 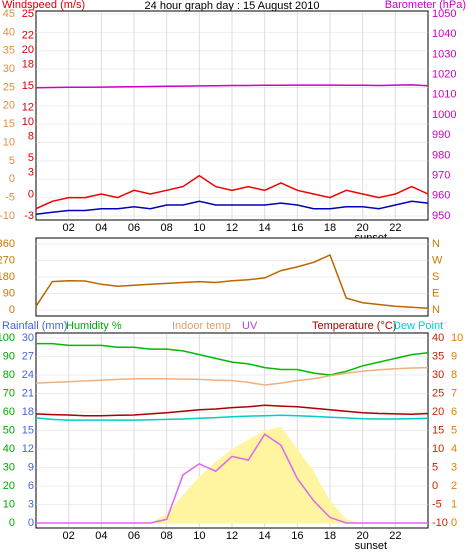 What do you see at coordinates (441, 135) in the screenshot?
I see `y-tick-label: 990` at bounding box center [441, 135].